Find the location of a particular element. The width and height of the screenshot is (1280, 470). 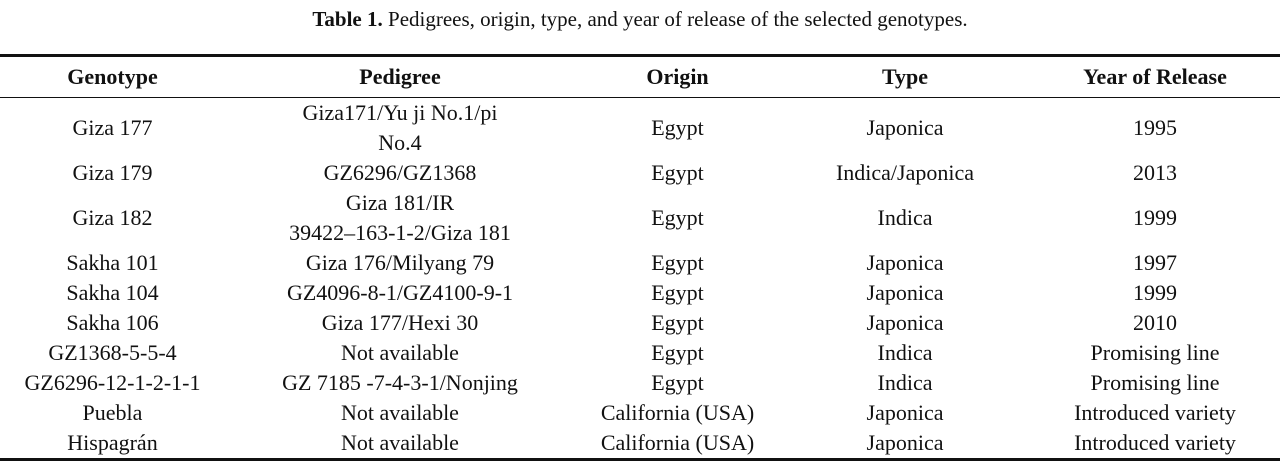

table-cell: Giza 181/IR 39422–163-1-2/Giza 181 is located at coordinates (400, 218).